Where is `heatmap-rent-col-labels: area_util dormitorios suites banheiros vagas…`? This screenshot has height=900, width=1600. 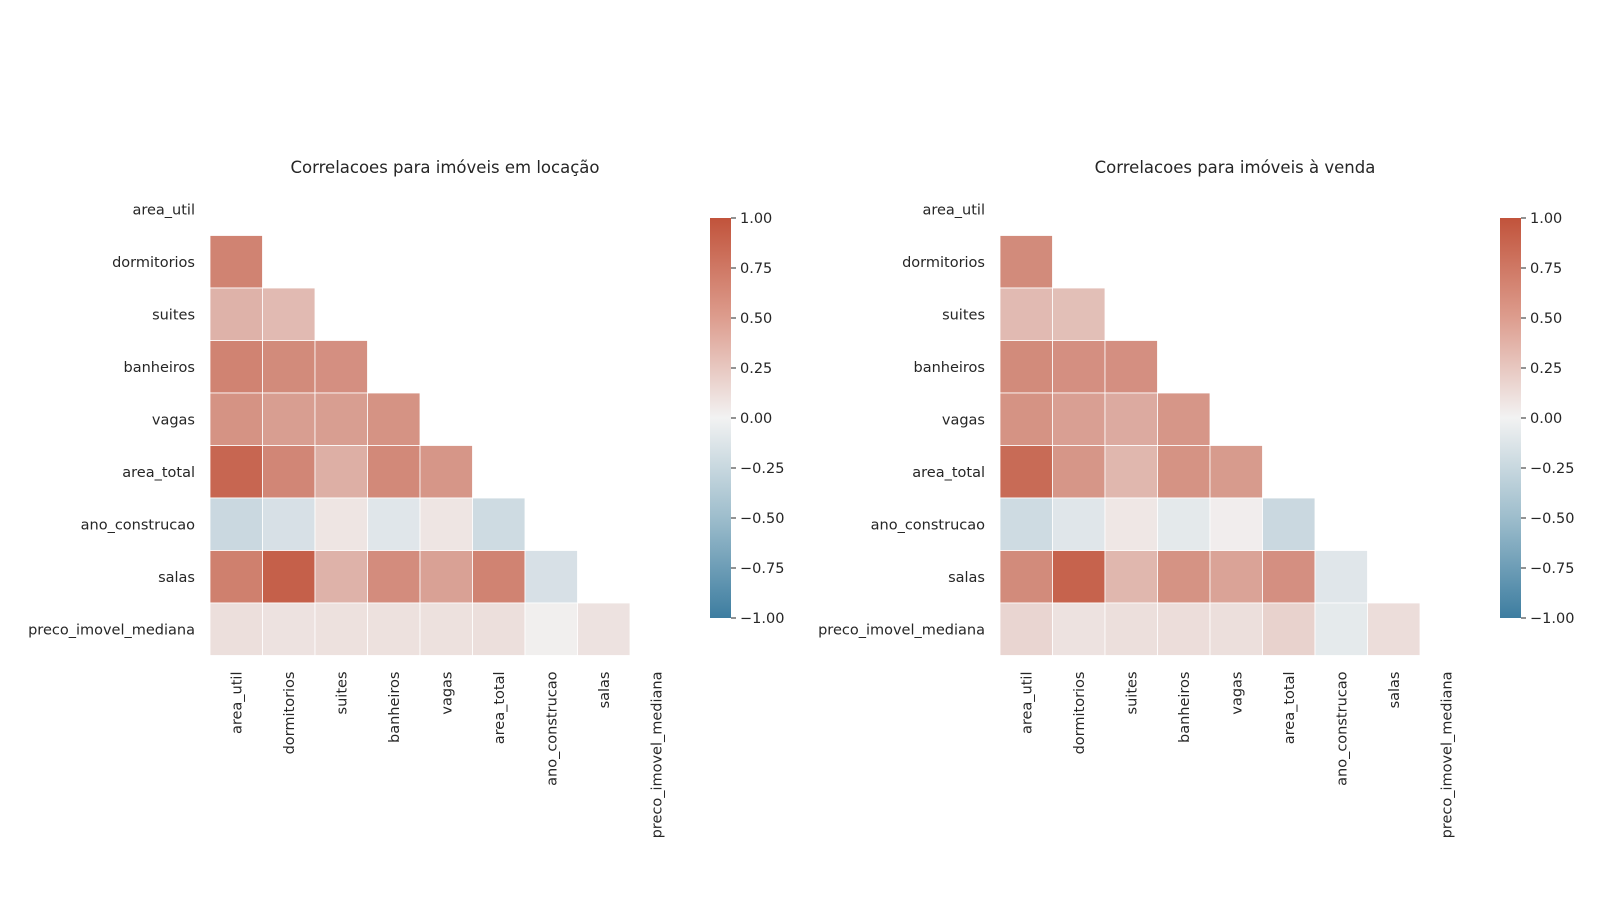
heatmap-rent-col-labels: area_util dormitorios suites banheiros vagas… is located at coordinates (447, 754).